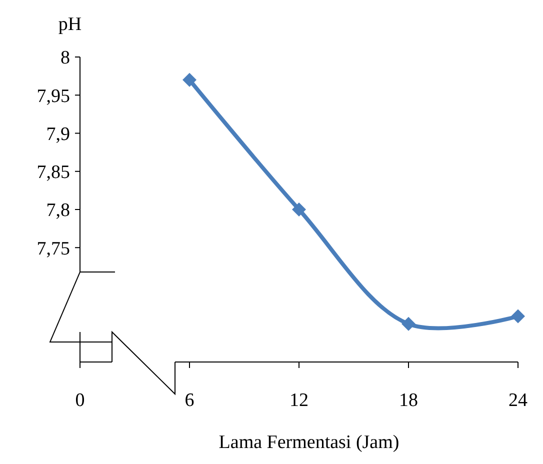 The height and width of the screenshot is (464, 543). What do you see at coordinates (299, 400) in the screenshot?
I see `x-tick-label: 12` at bounding box center [299, 400].